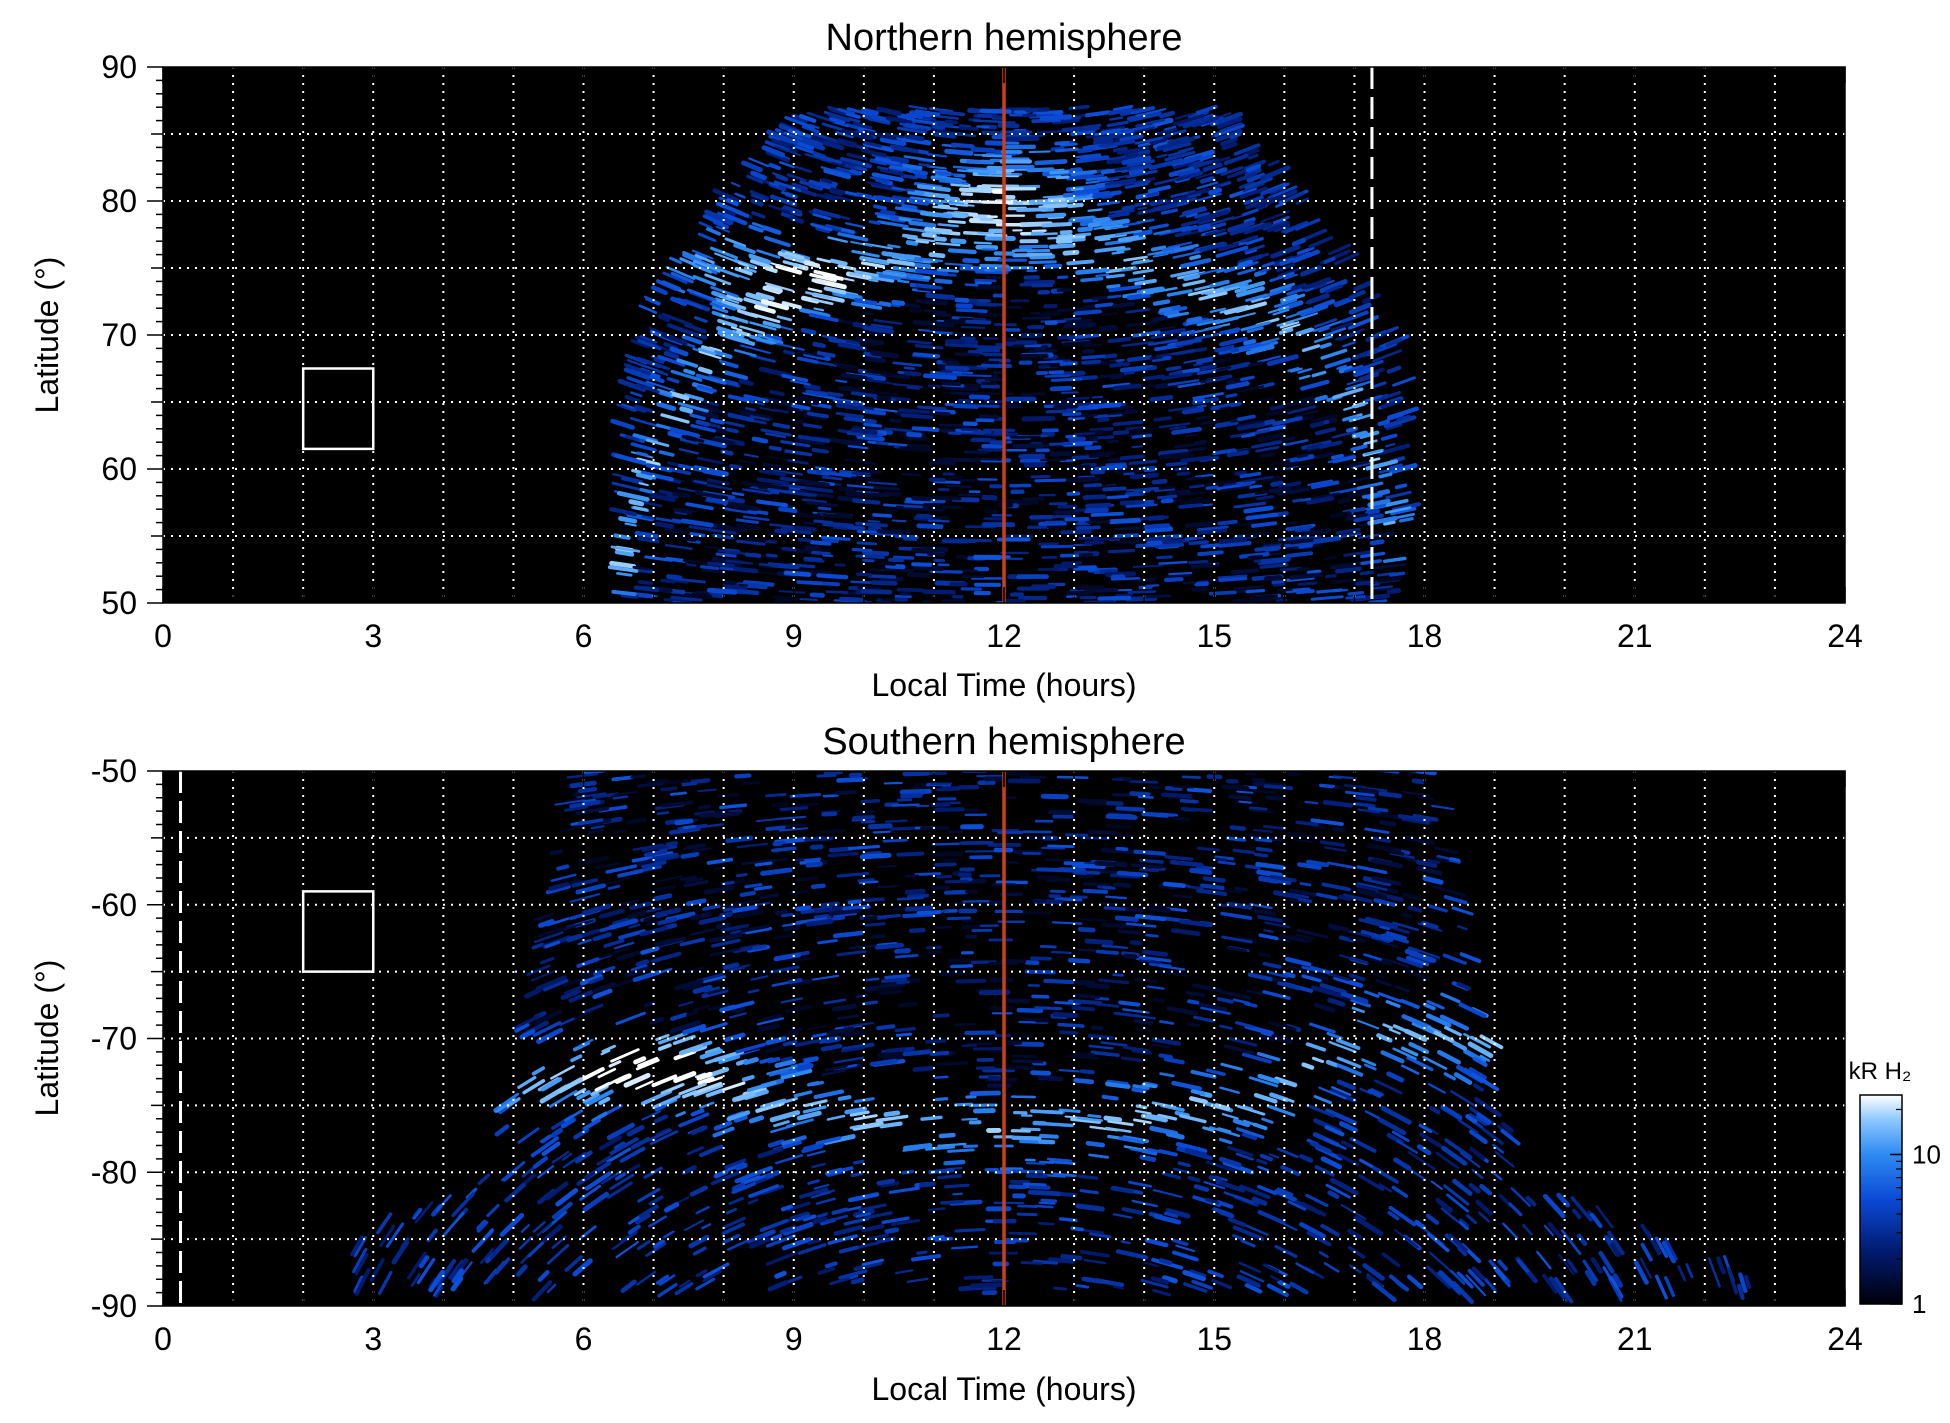  What do you see at coordinates (119, 335) in the screenshot?
I see `y-tick-label: 70` at bounding box center [119, 335].